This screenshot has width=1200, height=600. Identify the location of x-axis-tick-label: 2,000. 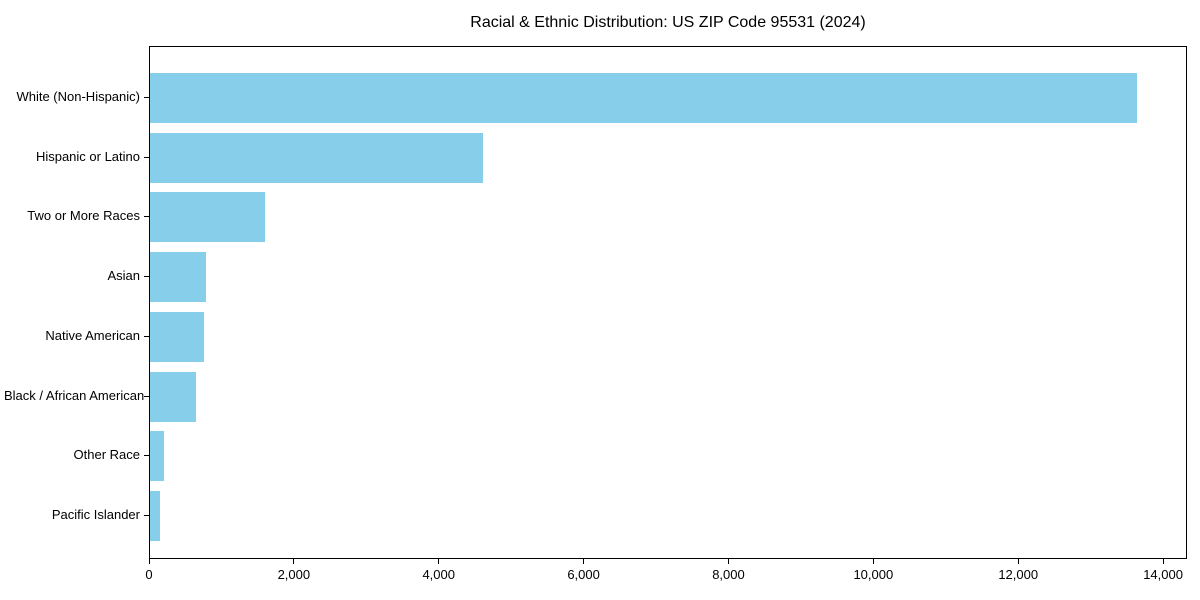
(294, 574).